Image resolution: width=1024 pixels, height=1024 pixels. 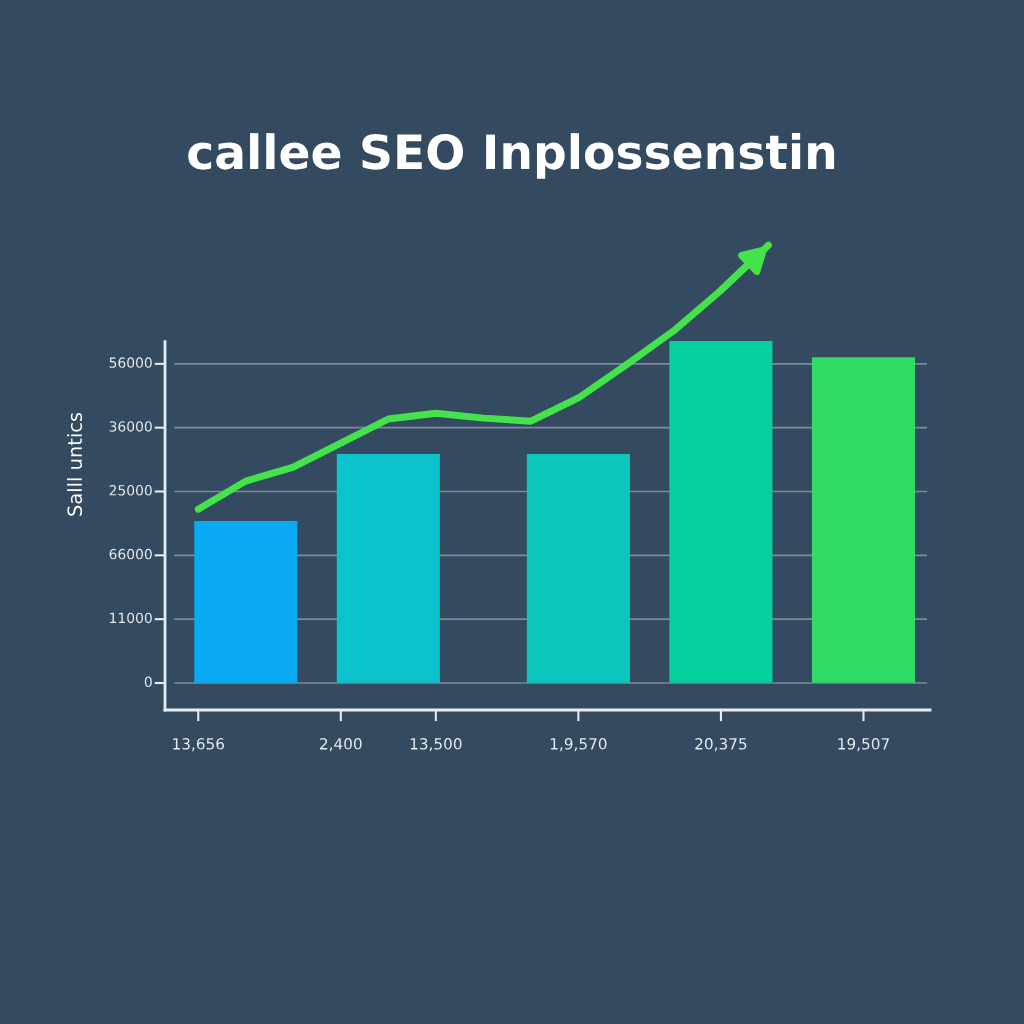 What do you see at coordinates (863, 745) in the screenshot?
I see `x-tick-label: 19,507` at bounding box center [863, 745].